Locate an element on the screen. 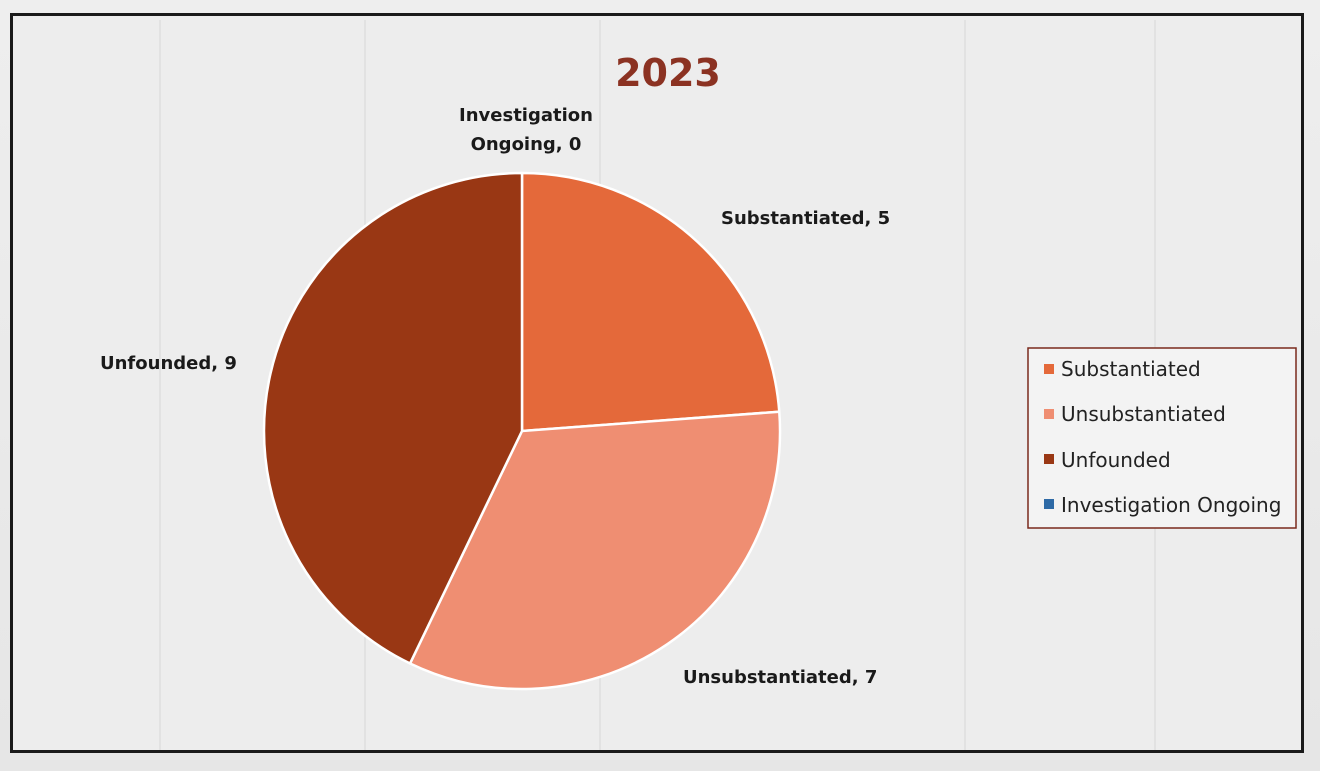 The height and width of the screenshot is (771, 1320). legend-label: Unfounded is located at coordinates (1116, 460).